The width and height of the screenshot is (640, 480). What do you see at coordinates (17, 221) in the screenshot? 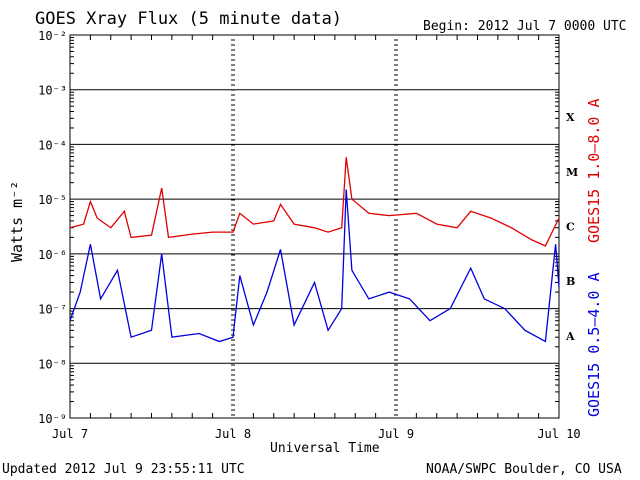
I see `y-axis-label: Watts m⁻²` at bounding box center [17, 221].